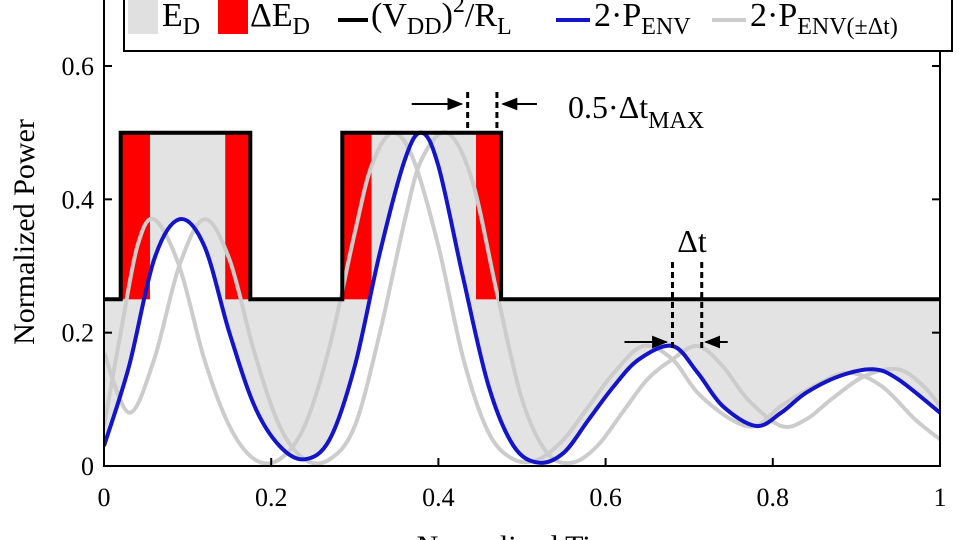  What do you see at coordinates (87, 466) in the screenshot?
I see `y-tick-label: 0` at bounding box center [87, 466].